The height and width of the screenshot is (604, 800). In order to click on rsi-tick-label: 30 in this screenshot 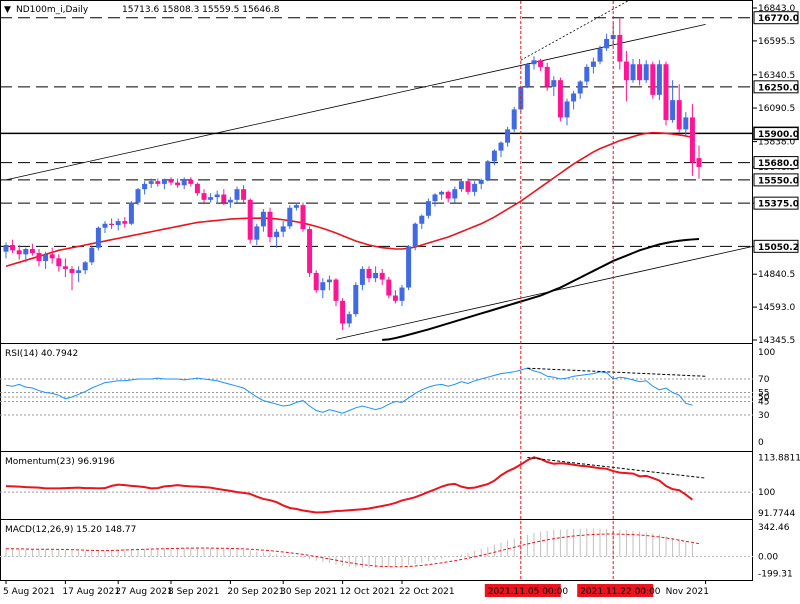, I will do `click(764, 416)`.